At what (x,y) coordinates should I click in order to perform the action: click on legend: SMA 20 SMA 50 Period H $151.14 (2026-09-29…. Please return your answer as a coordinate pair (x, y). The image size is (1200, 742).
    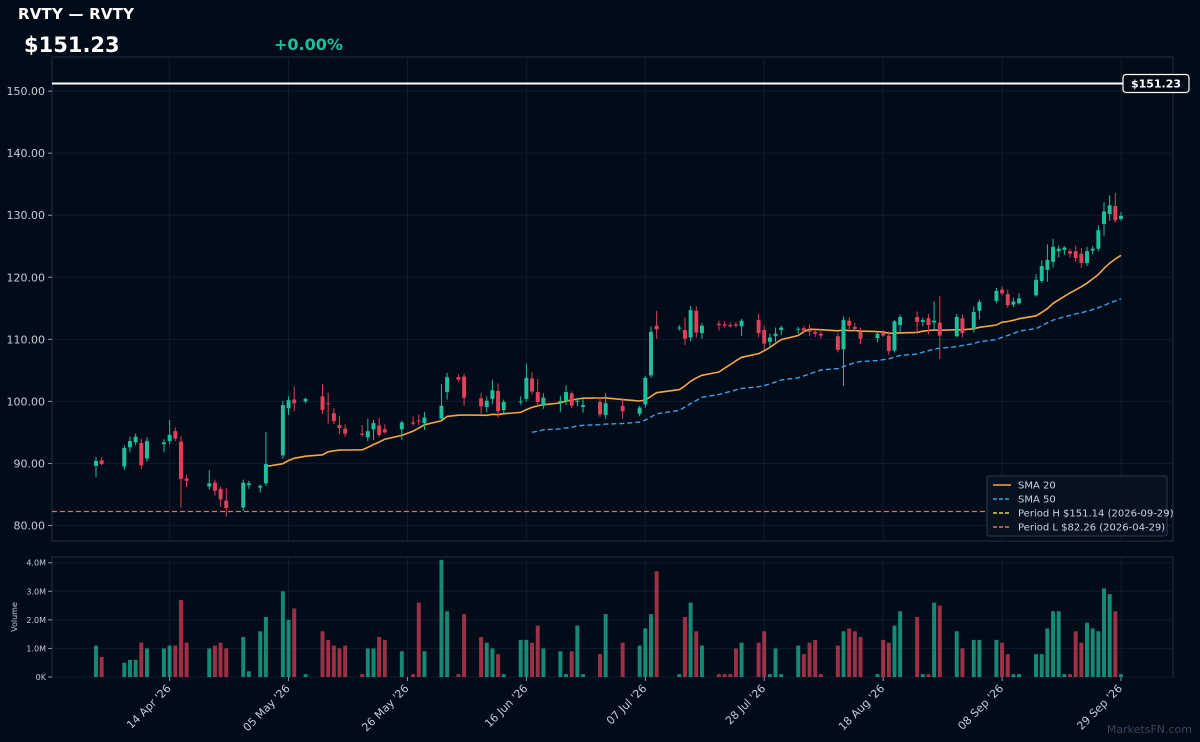
    Looking at the image, I should click on (1080, 506).